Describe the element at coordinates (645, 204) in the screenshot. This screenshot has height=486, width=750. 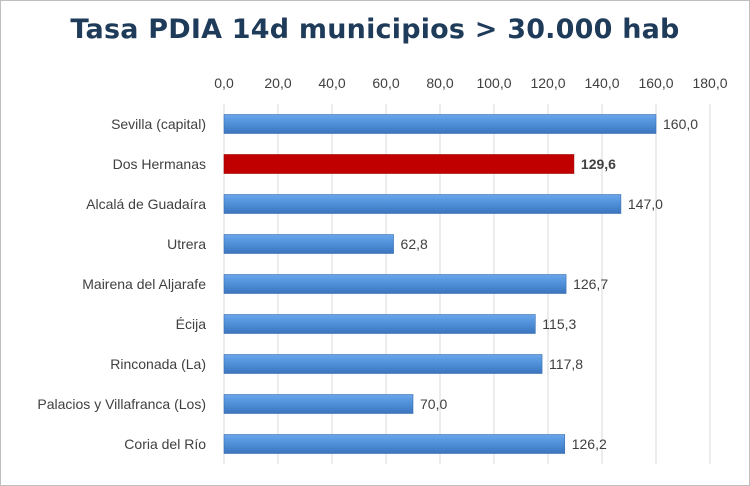
I see `data-label: 147,0` at that location.